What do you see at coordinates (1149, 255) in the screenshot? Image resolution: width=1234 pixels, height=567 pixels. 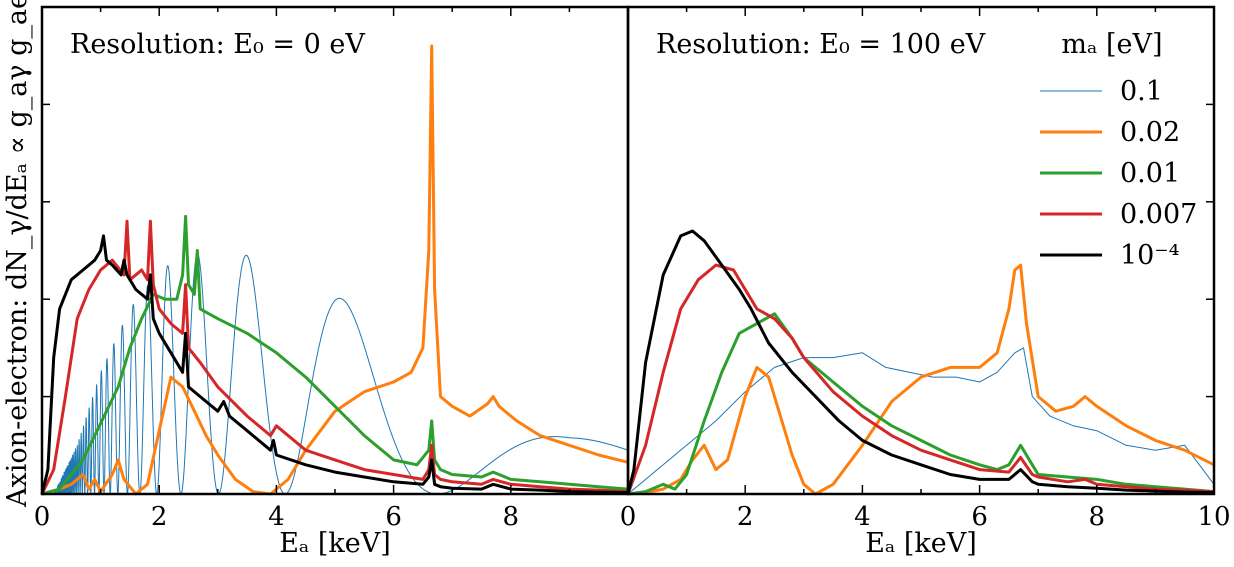 I see `legend-entry: 10⁻⁴` at bounding box center [1149, 255].